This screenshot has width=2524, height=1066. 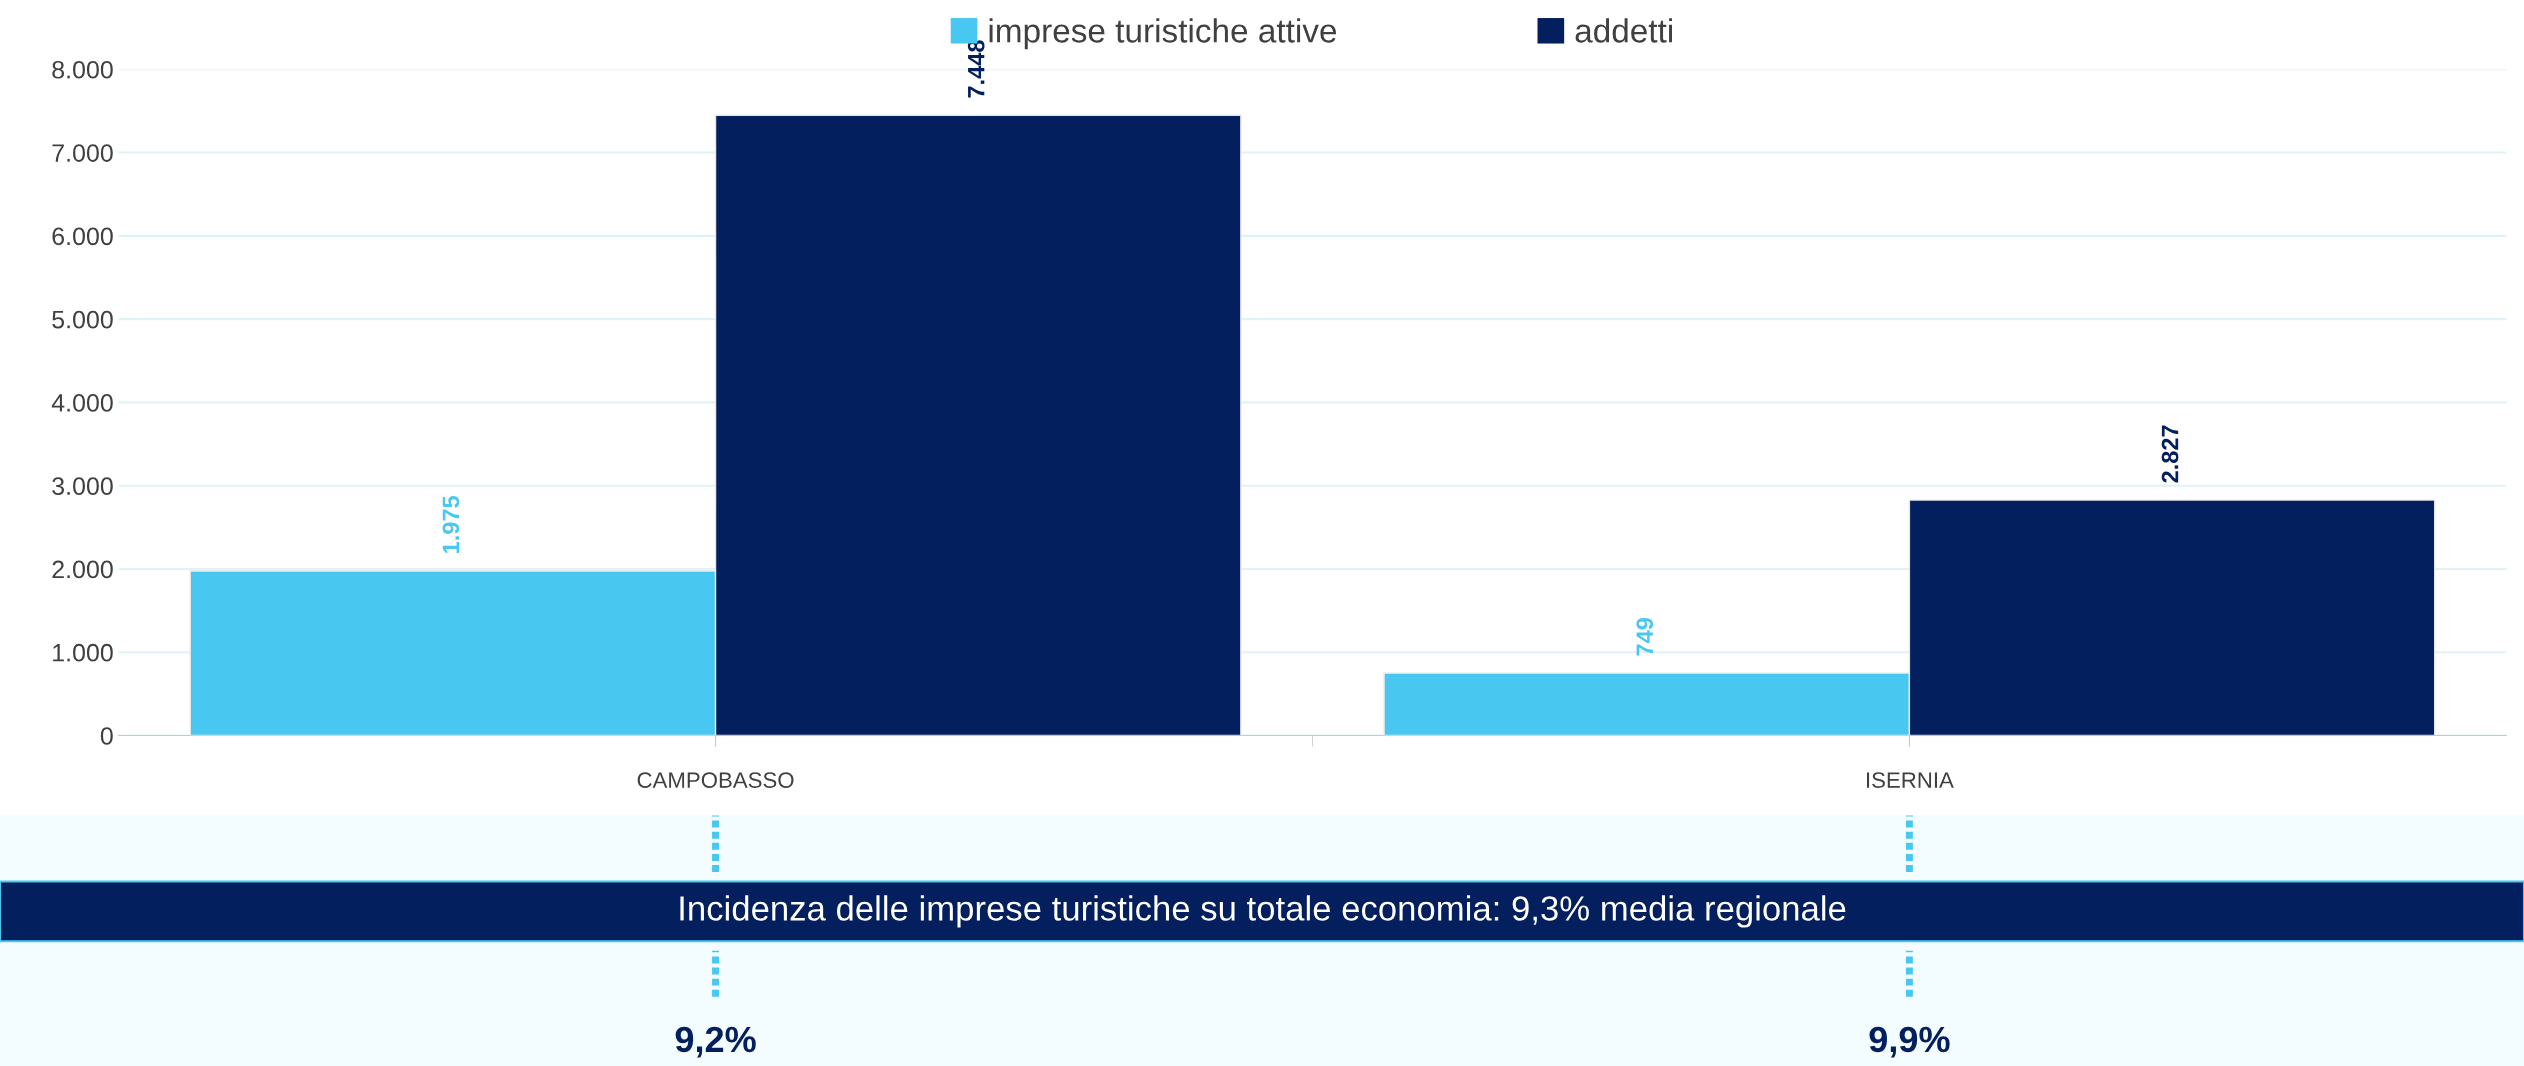 I want to click on data-label: 1.975, so click(x=451, y=524).